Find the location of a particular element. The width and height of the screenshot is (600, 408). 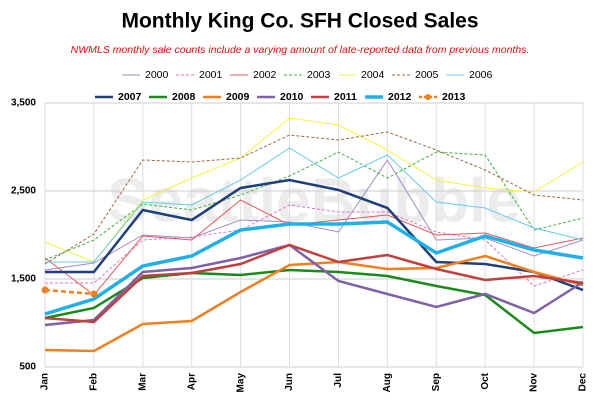

x-tick-label: Jun is located at coordinates (289, 382).